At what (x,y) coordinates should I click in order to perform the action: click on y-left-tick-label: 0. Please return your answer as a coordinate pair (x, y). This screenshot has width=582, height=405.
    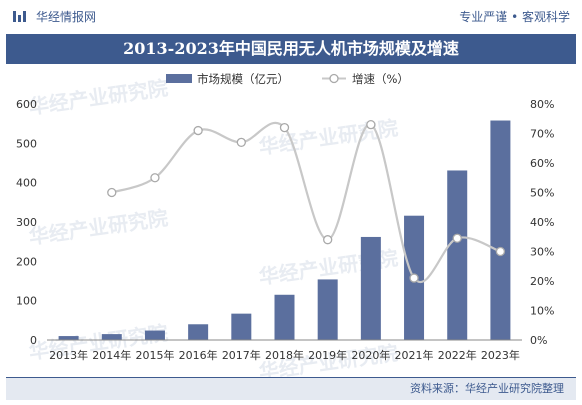
    Looking at the image, I should click on (33, 340).